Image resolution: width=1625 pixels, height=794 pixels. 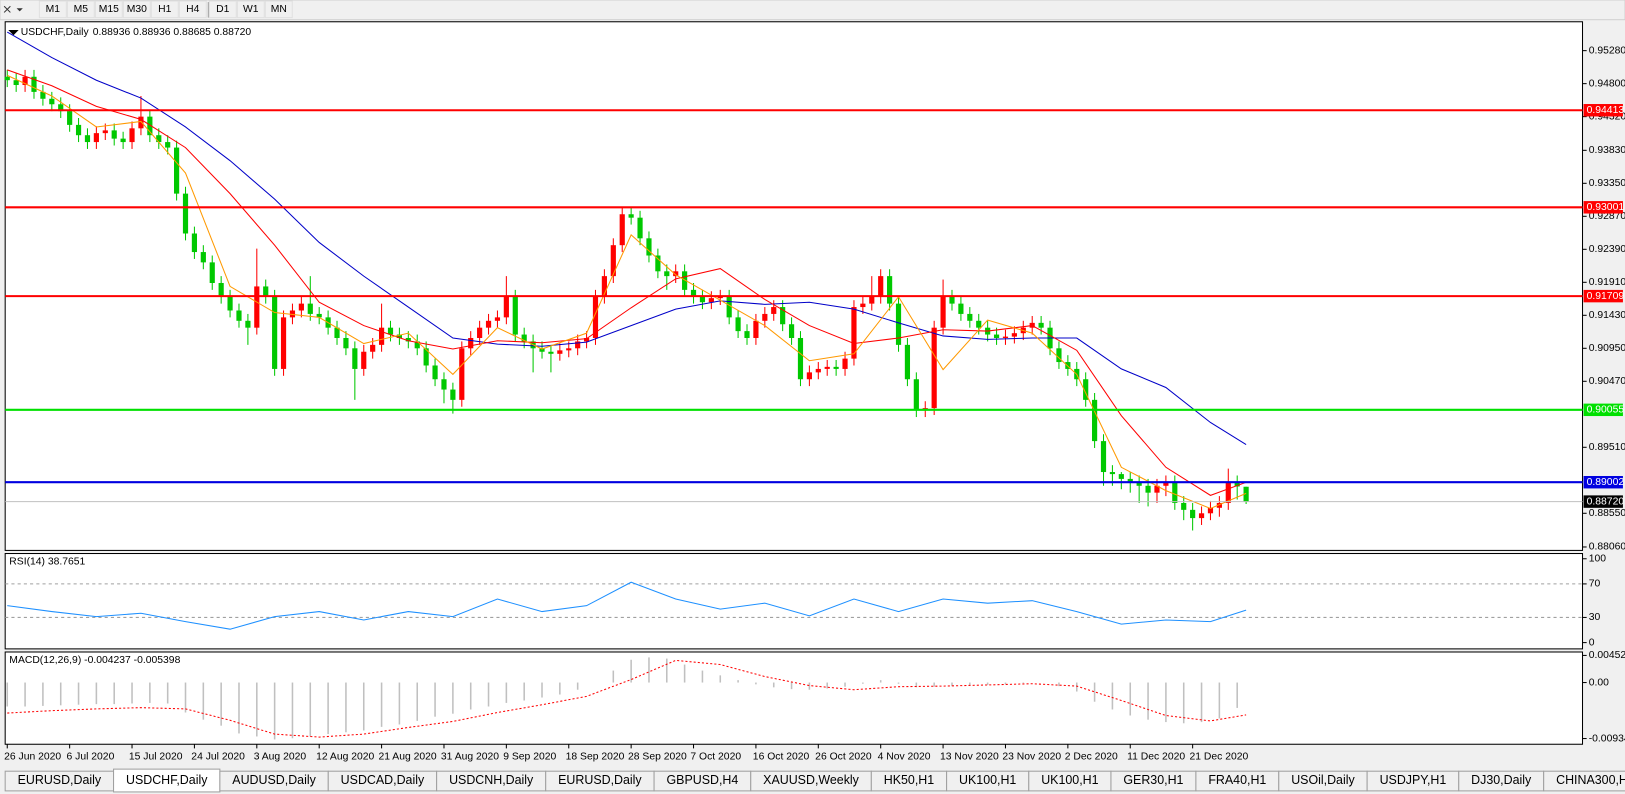 I want to click on x-tick-label: 16 Oct 2020, so click(x=781, y=756).